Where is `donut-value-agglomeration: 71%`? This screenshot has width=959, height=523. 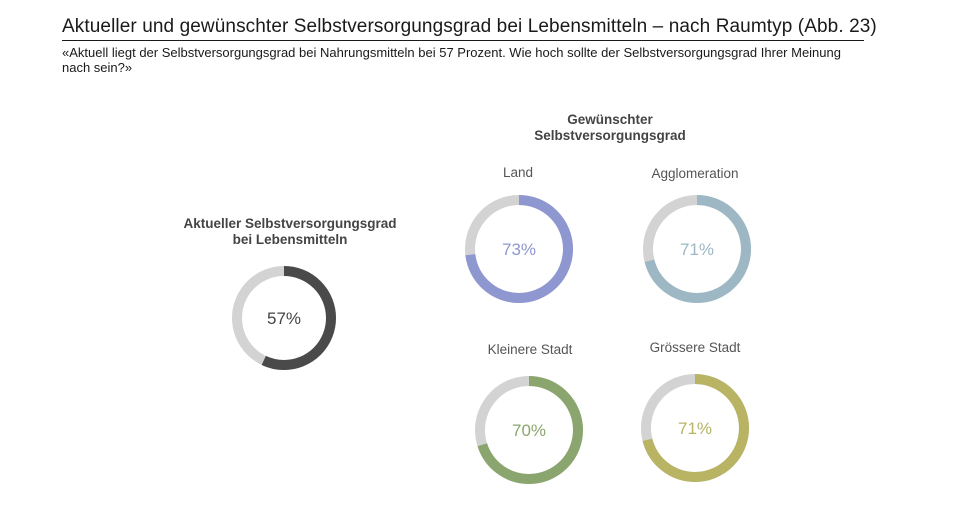
donut-value-agglomeration: 71% is located at coordinates (697, 249).